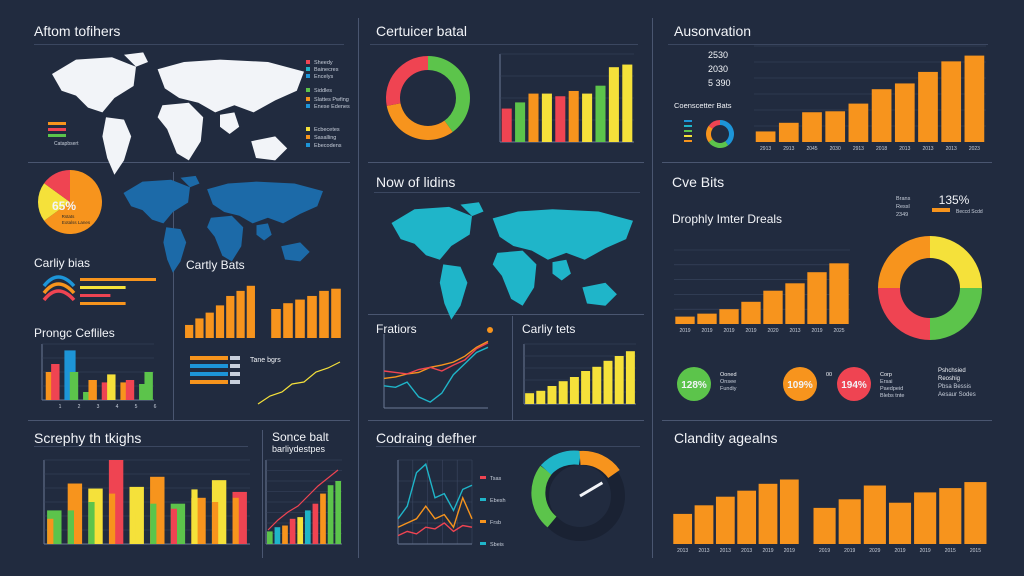 This screenshot has width=1024, height=576. What do you see at coordinates (549, 329) in the screenshot?
I see `panel-title: Carliy tets` at bounding box center [549, 329].